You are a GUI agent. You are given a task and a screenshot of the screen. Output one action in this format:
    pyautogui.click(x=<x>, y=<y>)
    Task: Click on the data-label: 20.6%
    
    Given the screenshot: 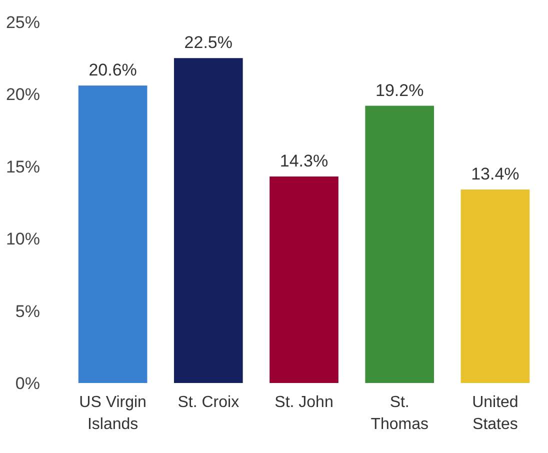 What is the action you would take?
    pyautogui.click(x=112, y=70)
    